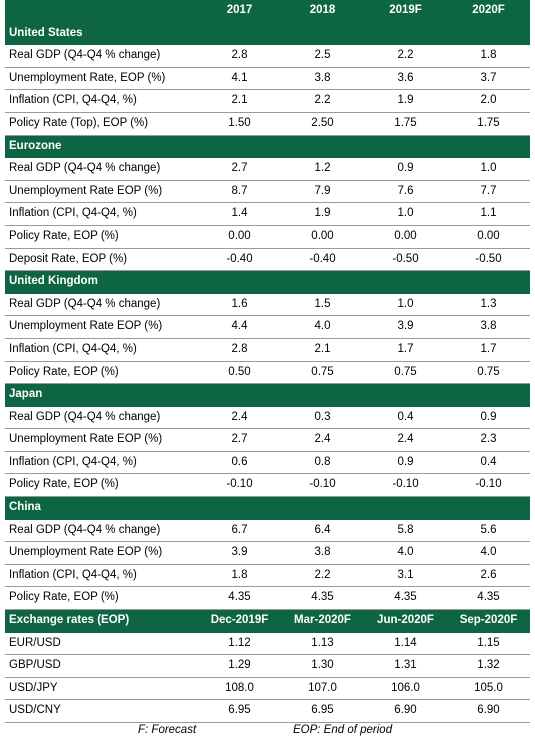  I want to click on table-row: Inflation (CPI, Q4-Q4, %) 0.6 0.8 0.9 0.4, so click(267, 463).